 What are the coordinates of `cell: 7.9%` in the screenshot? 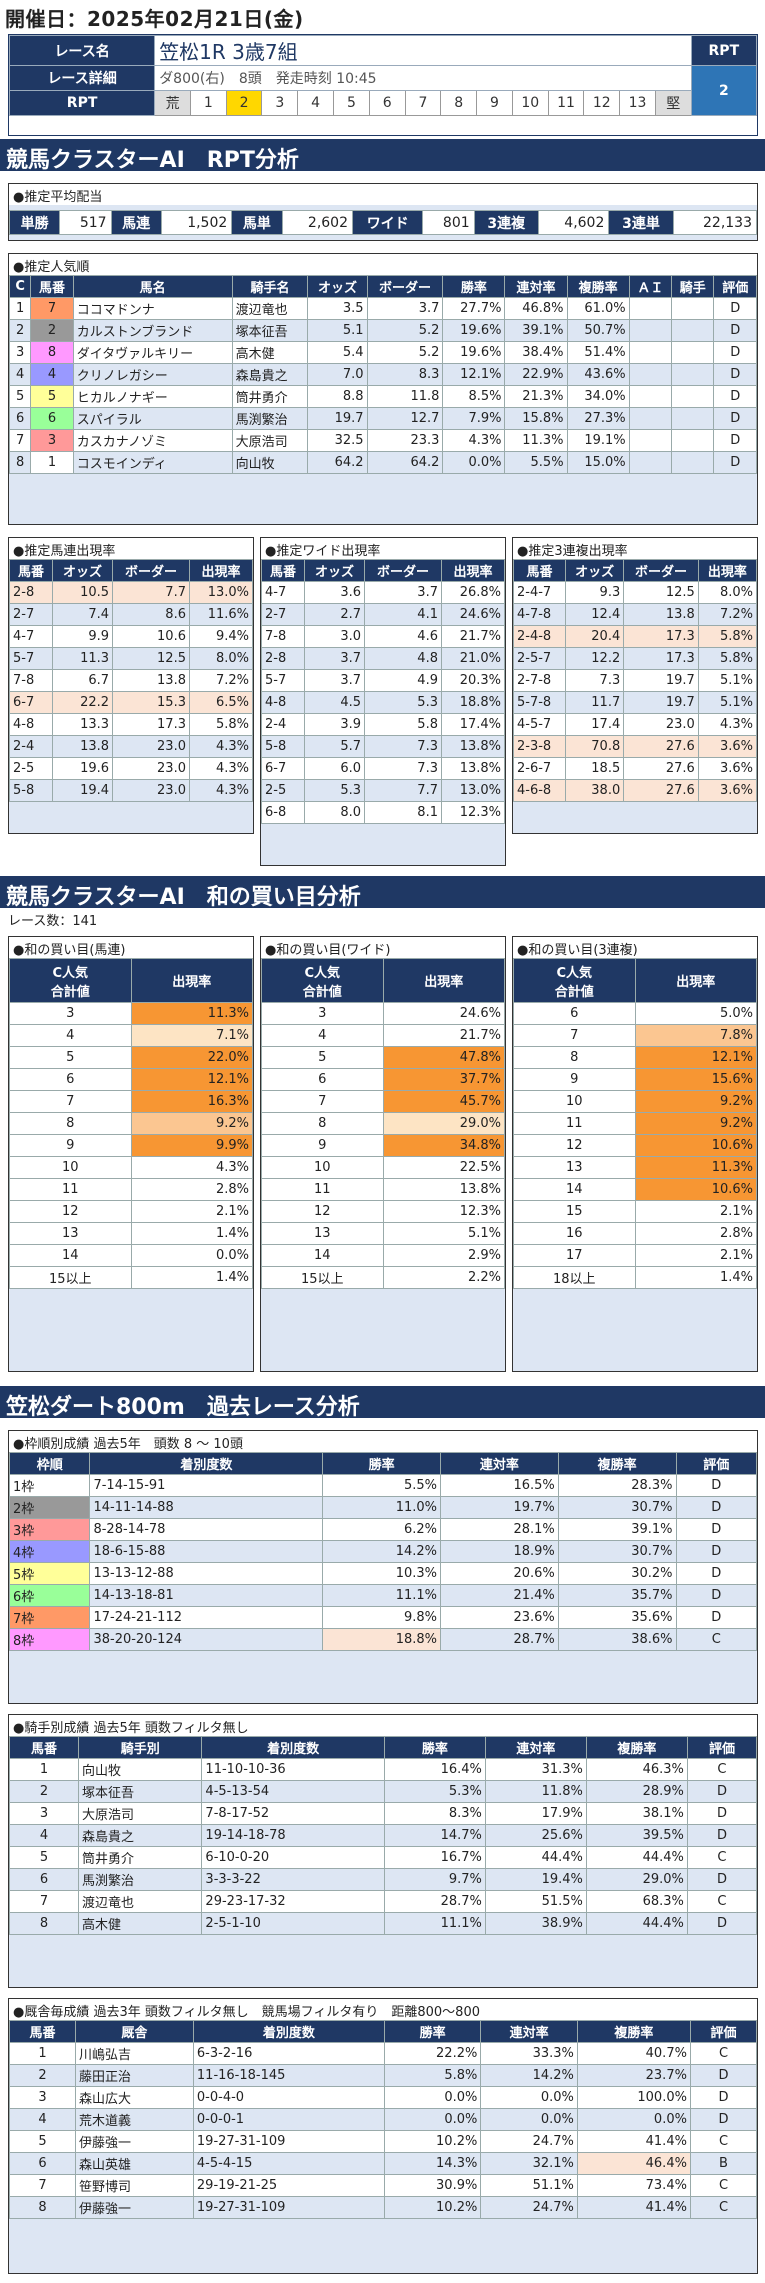 It's located at (474, 418).